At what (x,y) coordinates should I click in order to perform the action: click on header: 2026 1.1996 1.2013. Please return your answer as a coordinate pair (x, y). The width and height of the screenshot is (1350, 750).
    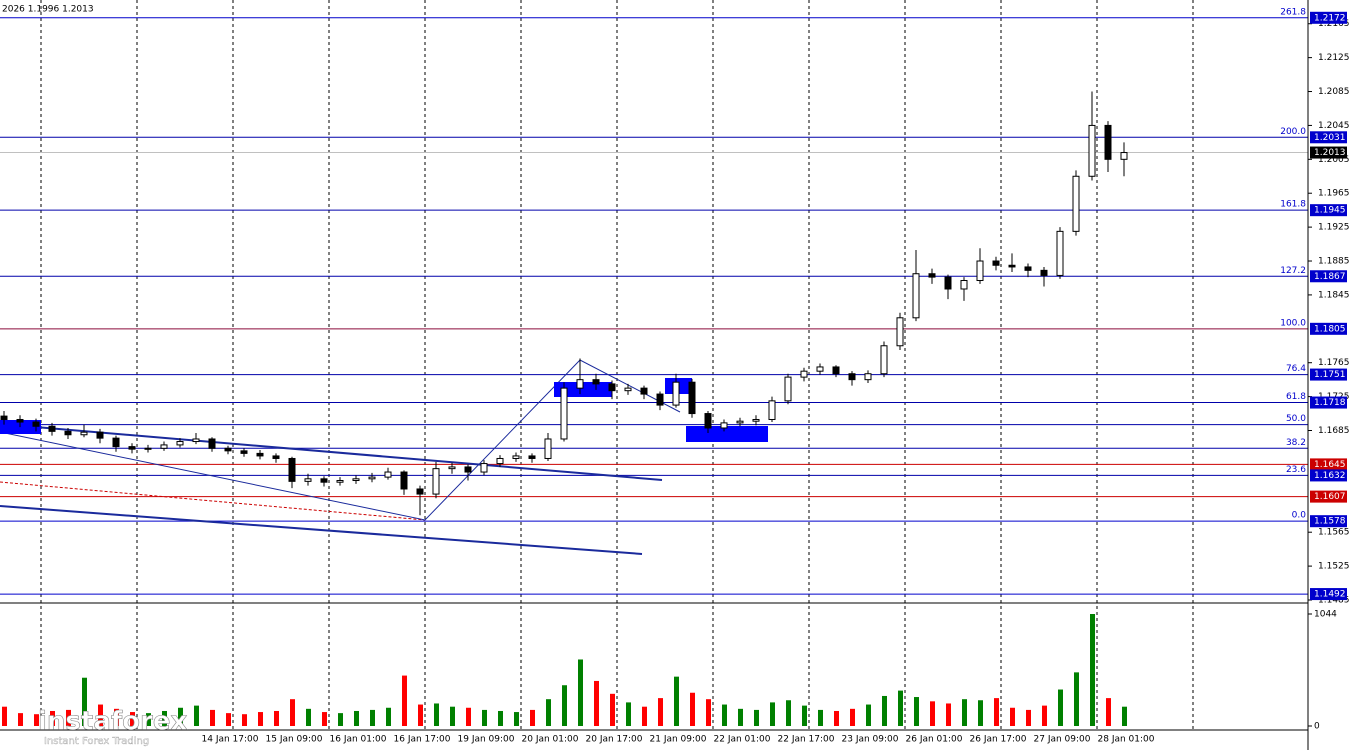
    Looking at the image, I should click on (48, 10).